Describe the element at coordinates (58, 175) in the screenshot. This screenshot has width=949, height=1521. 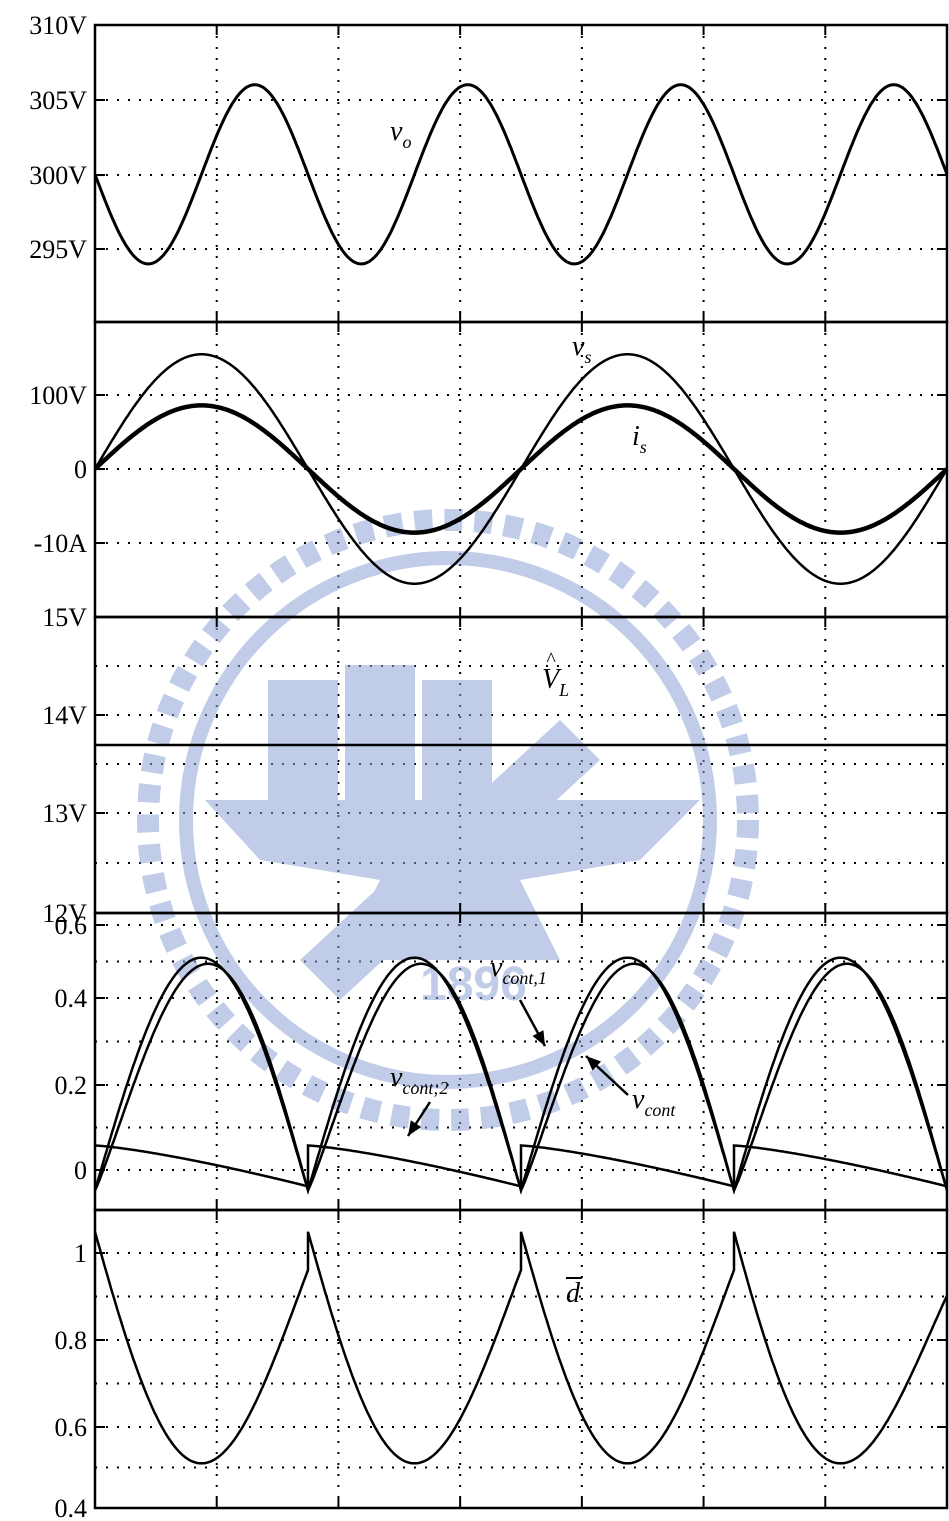
I see `ytick-label: 300V` at that location.